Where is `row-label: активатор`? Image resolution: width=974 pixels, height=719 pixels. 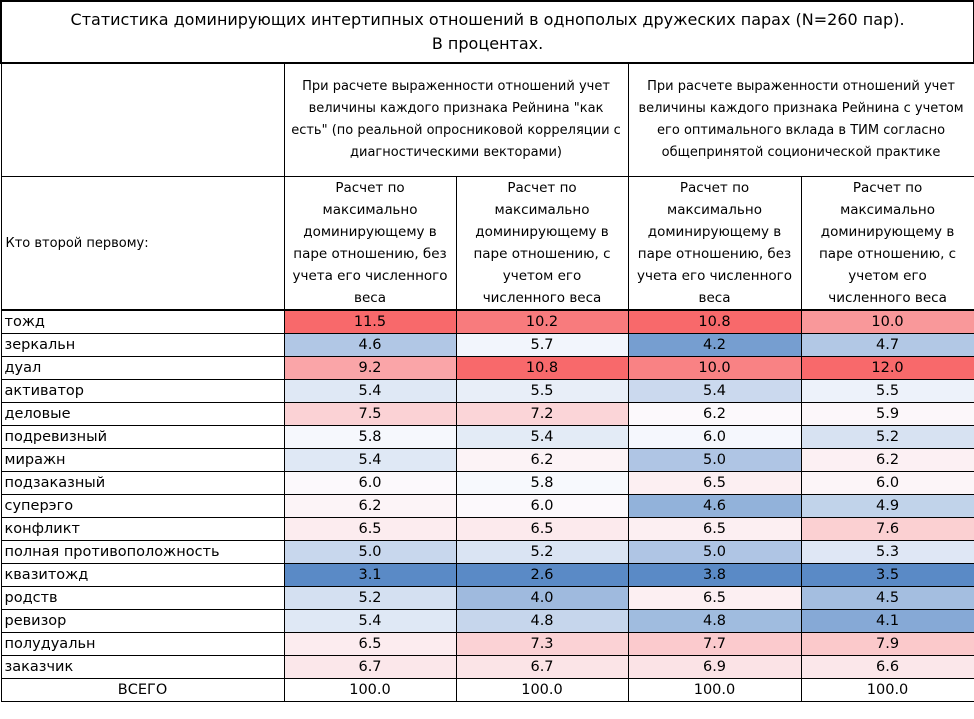 row-label: активатор is located at coordinates (142, 391).